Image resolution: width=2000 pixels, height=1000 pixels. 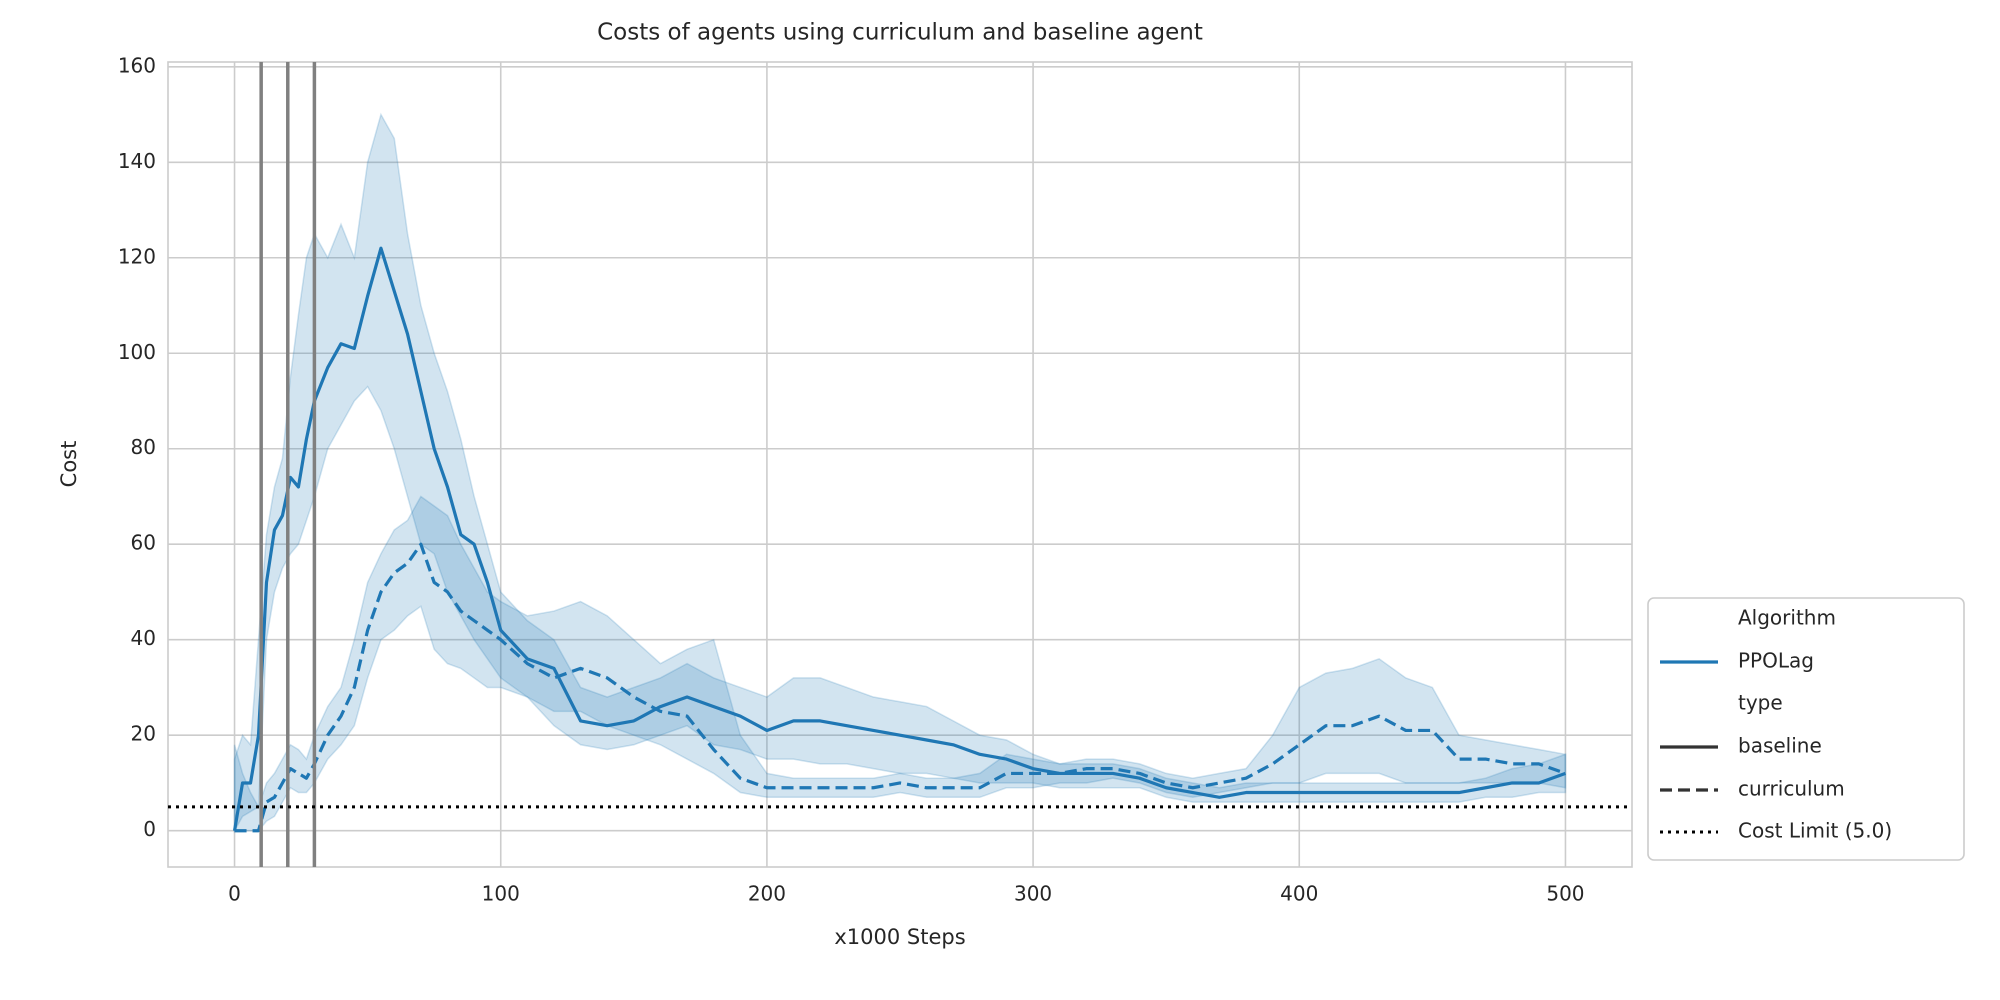 What do you see at coordinates (1780, 746) in the screenshot?
I see `legend-label: baseline` at bounding box center [1780, 746].